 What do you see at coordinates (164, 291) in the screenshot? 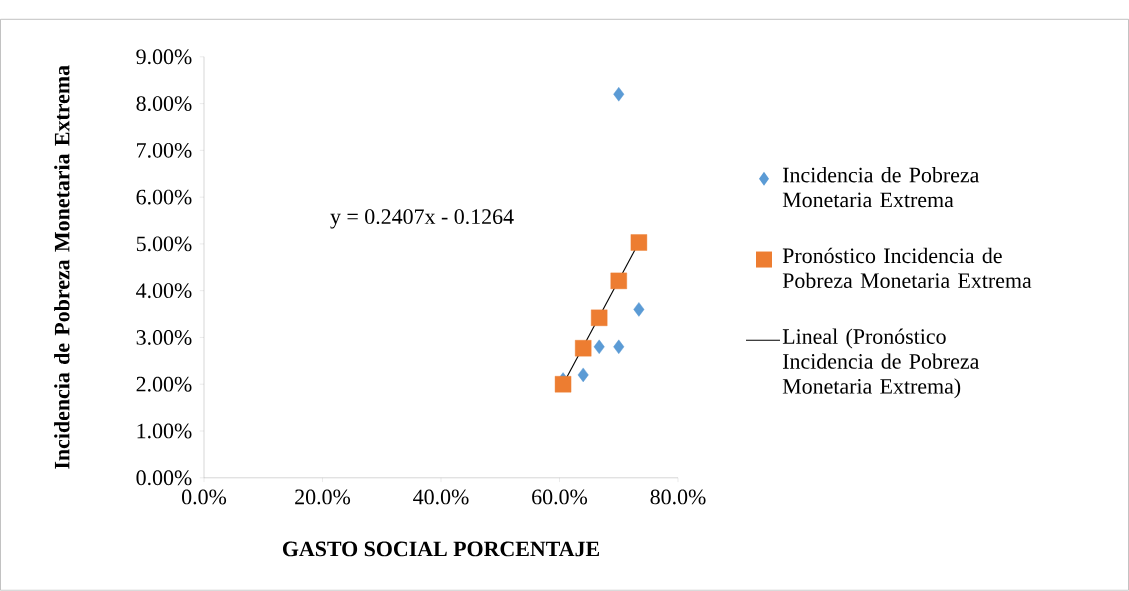
I see `y-tick-label: 4.00%` at bounding box center [164, 291].